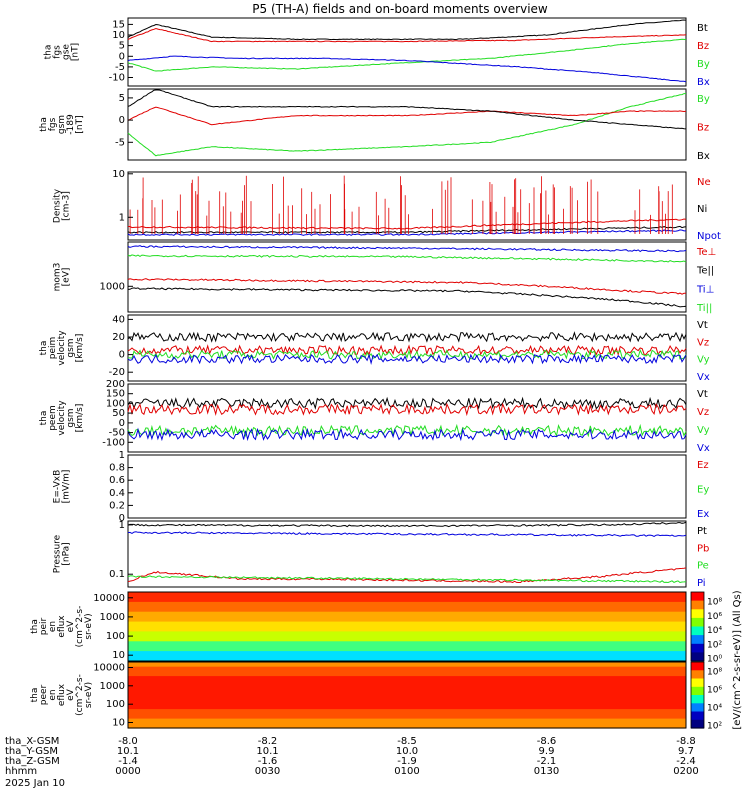 The width and height of the screenshot is (750, 804). Describe the element at coordinates (704, 308) in the screenshot. I see `legend-Ti||: Ti||` at that location.